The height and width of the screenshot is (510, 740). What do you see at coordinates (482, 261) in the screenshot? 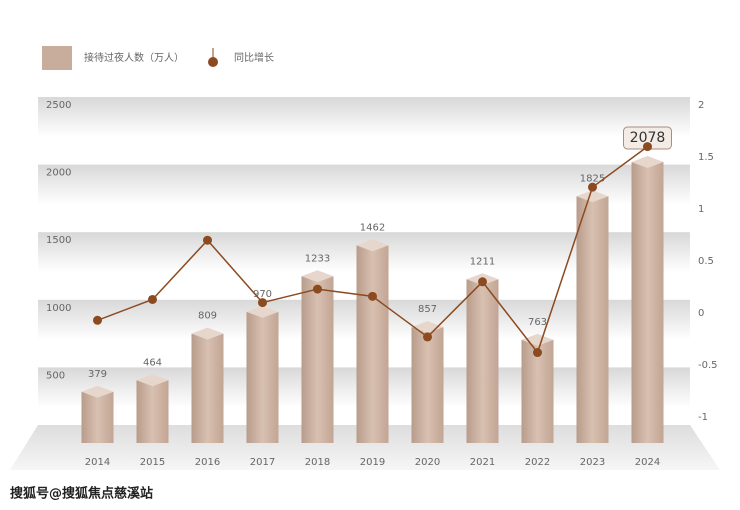
I see `value-label: 1211` at bounding box center [482, 261].